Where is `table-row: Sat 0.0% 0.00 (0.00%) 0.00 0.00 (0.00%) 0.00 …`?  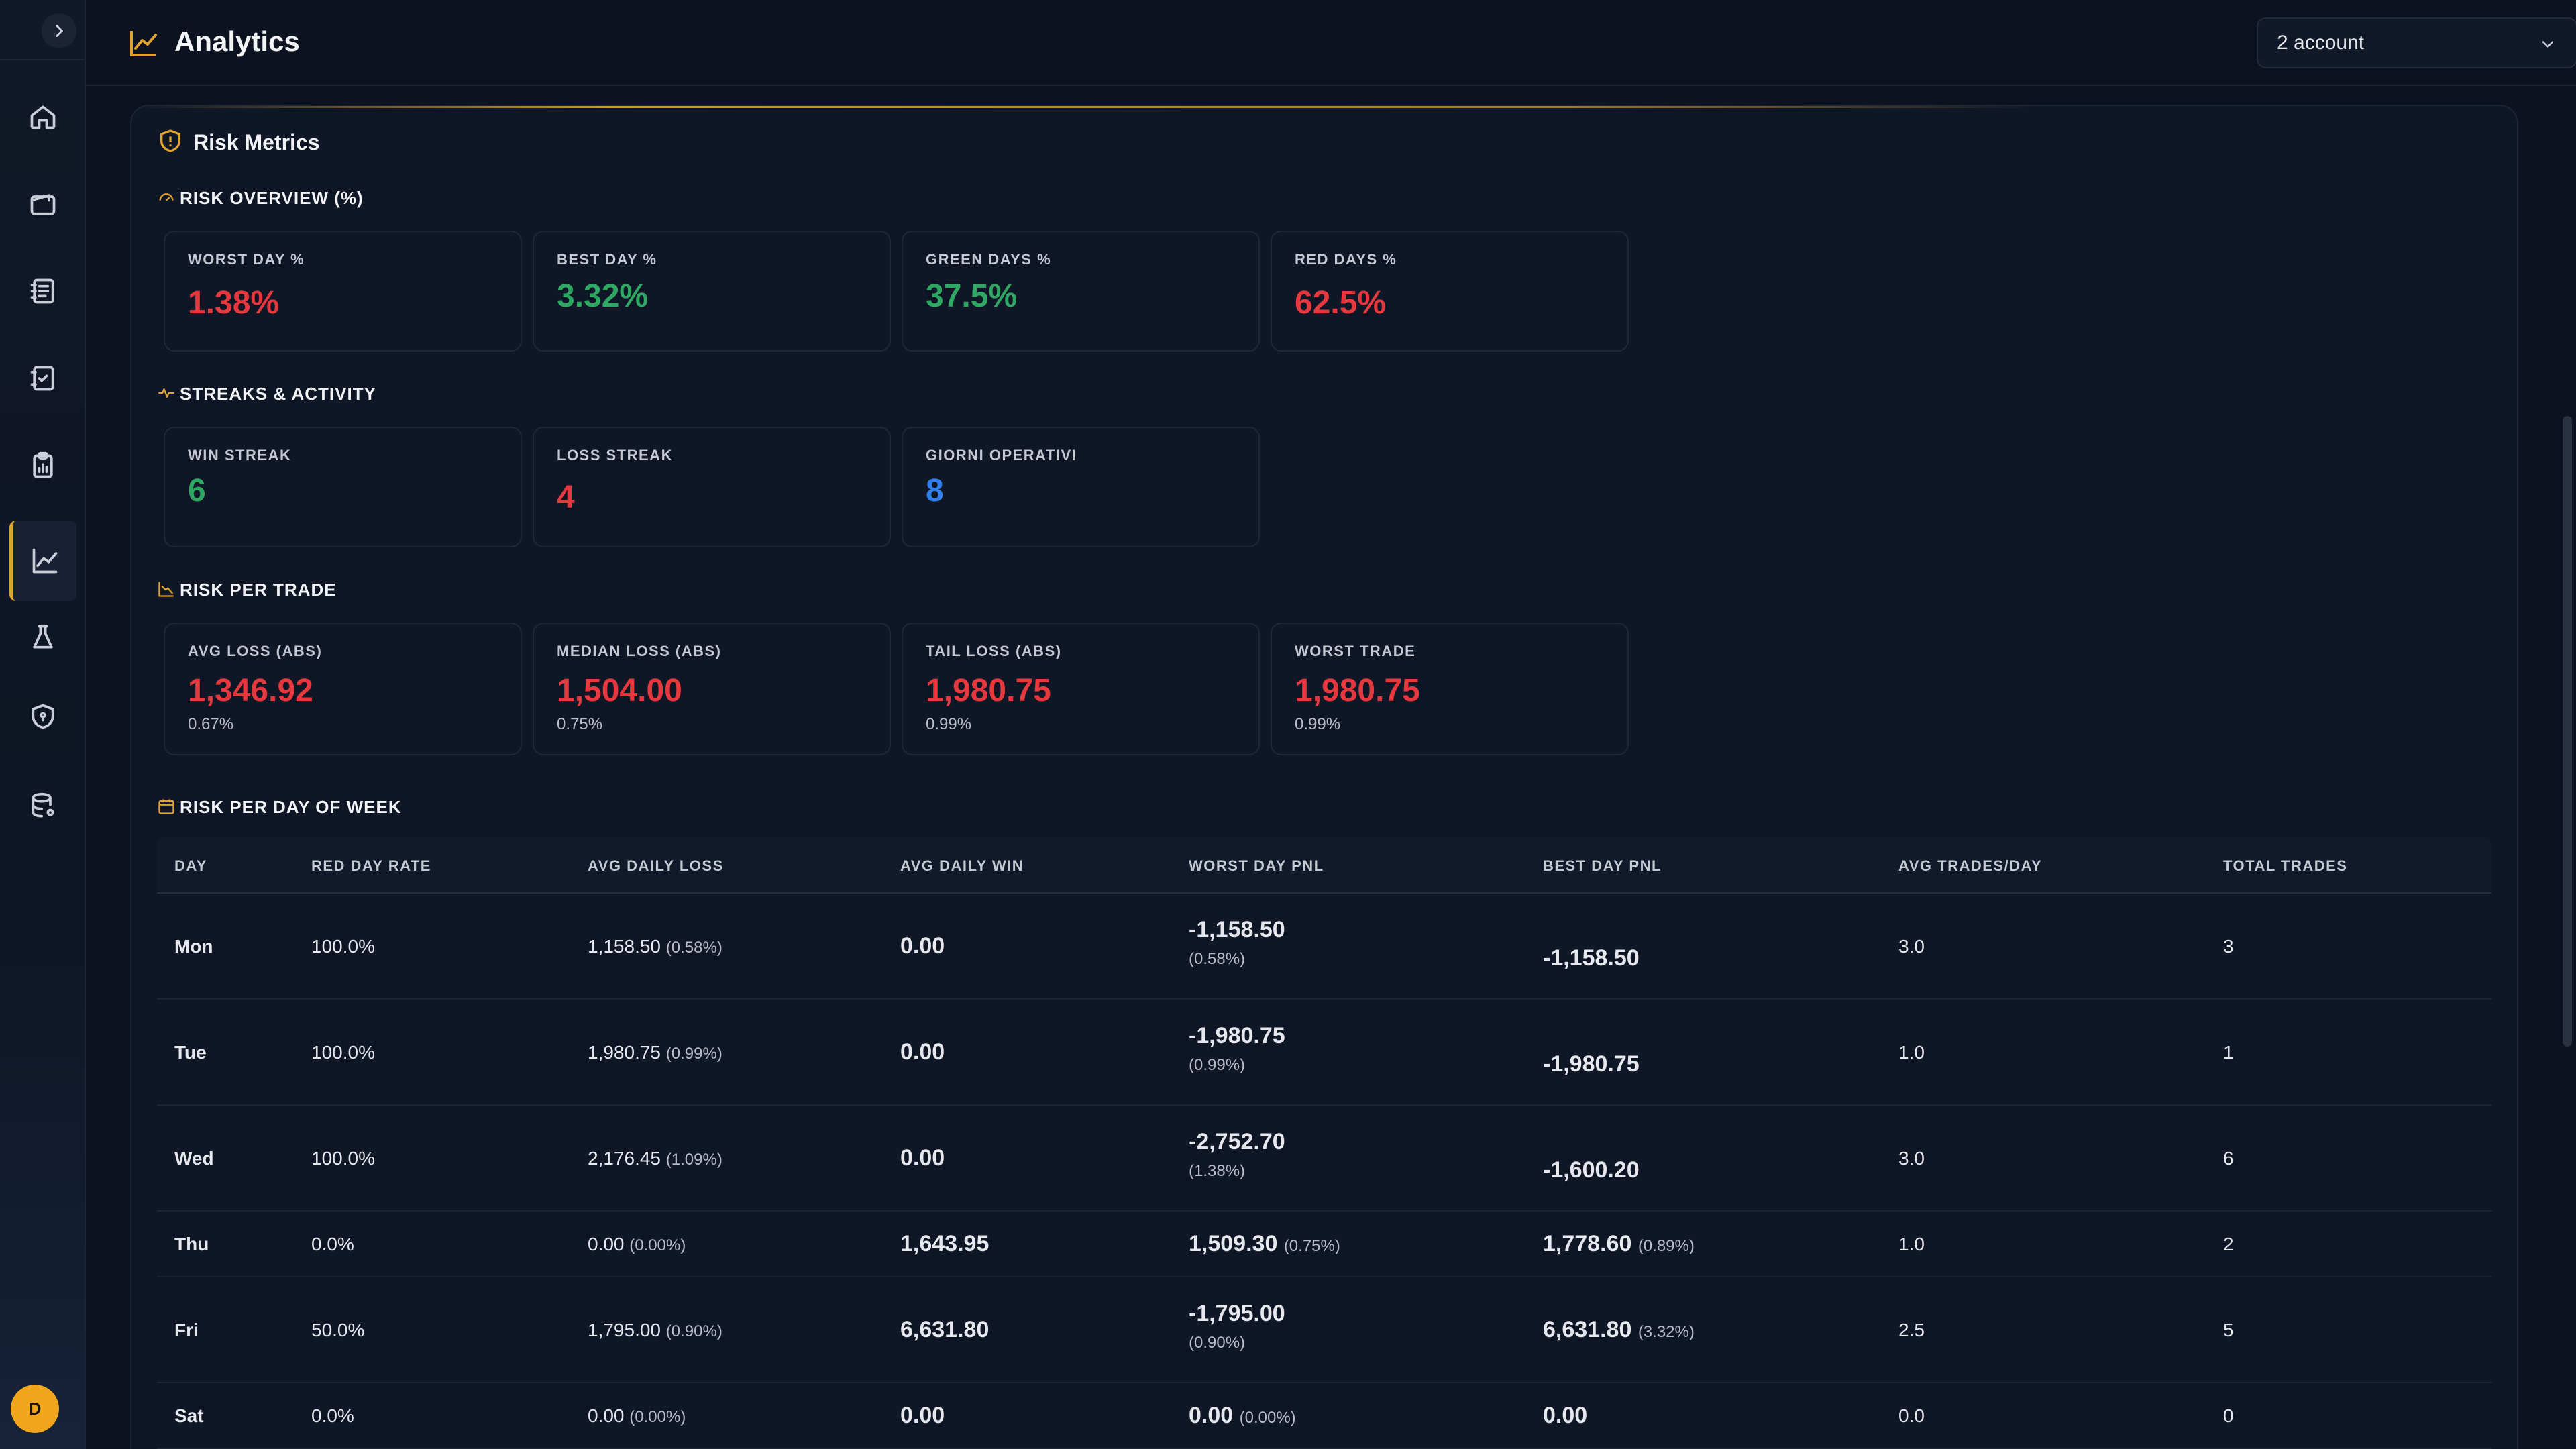 table-row: Sat 0.0% 0.00 (0.00%) 0.00 0.00 (0.00%) 0.00 … is located at coordinates (1324, 1416).